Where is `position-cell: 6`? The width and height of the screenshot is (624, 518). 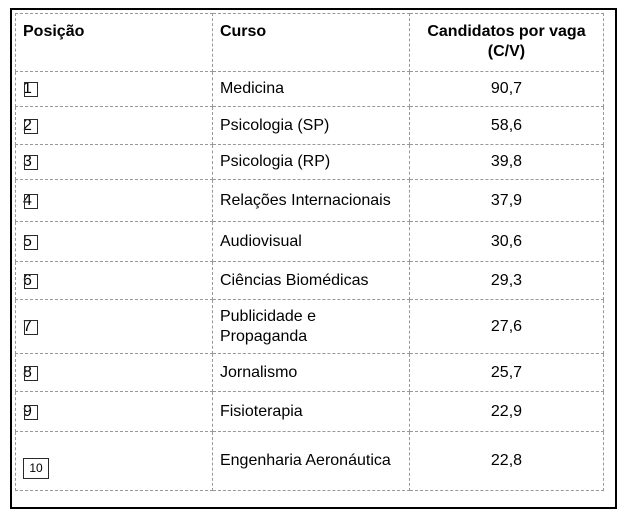
position-cell: 6 is located at coordinates (114, 280).